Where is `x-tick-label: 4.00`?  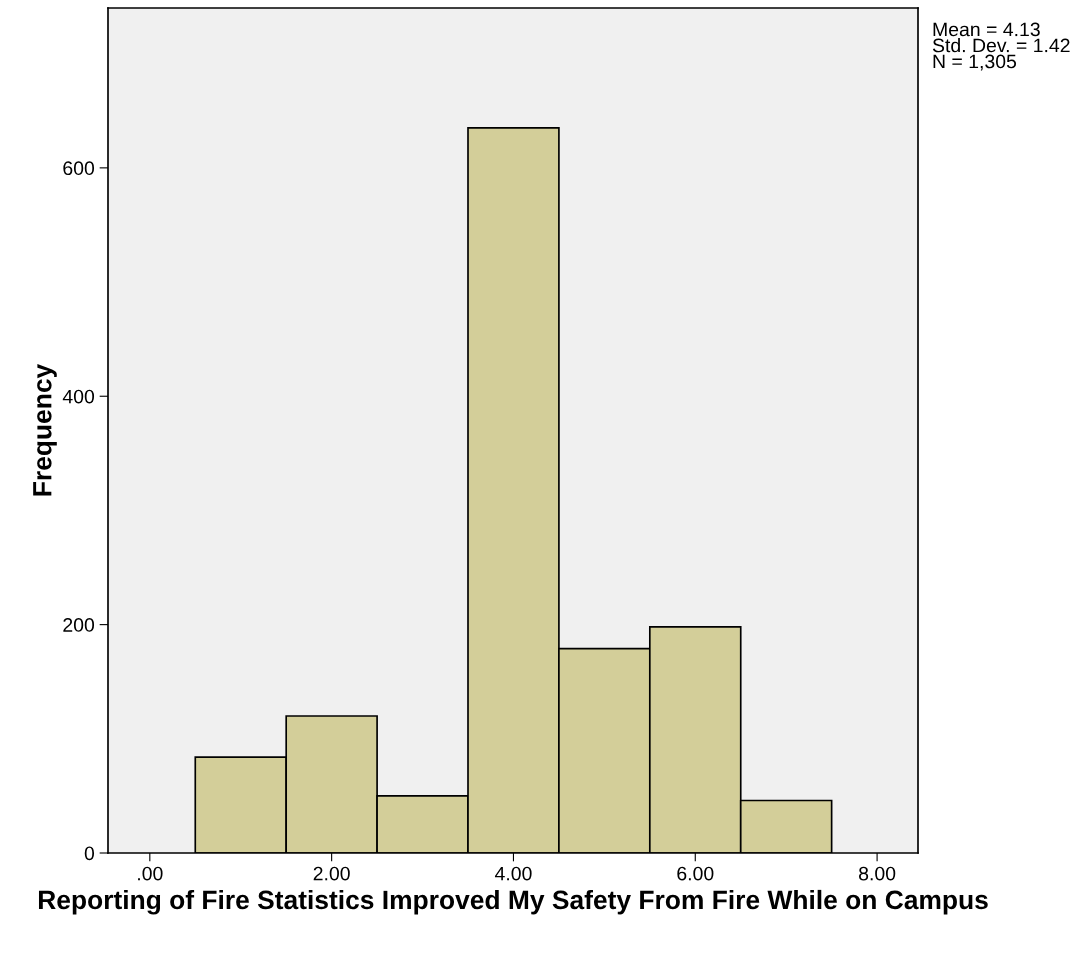
x-tick-label: 4.00 is located at coordinates (513, 873).